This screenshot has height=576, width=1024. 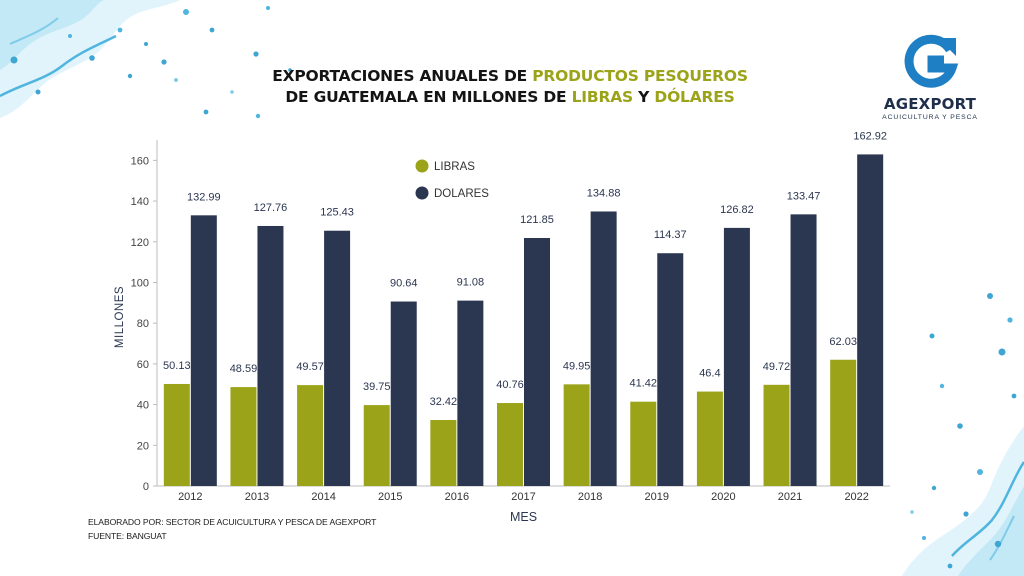 I want to click on x-tick-label-2017: 2017, so click(x=523, y=497).